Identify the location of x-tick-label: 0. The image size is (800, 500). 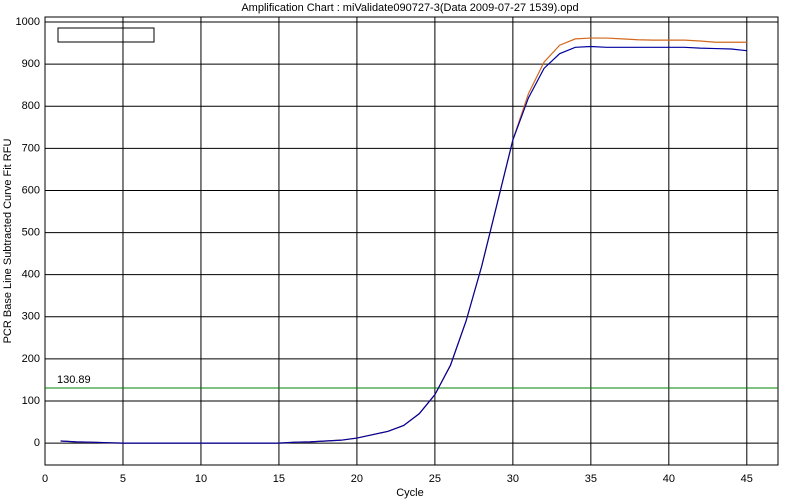
(45, 479).